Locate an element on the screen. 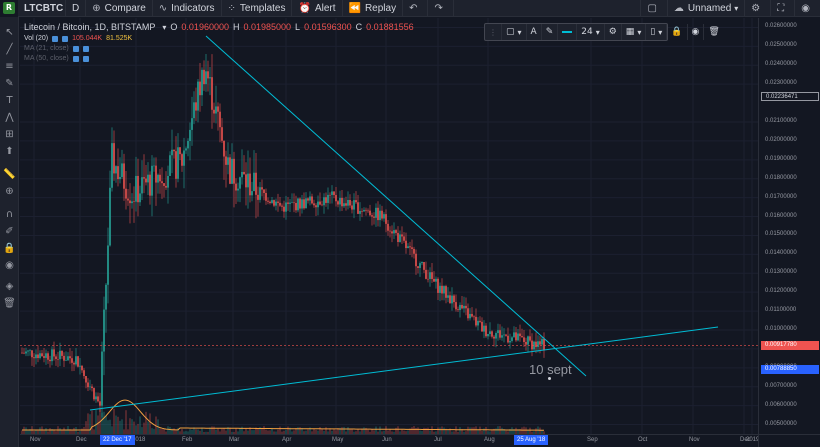  app-logo: R is located at coordinates (9, 8).